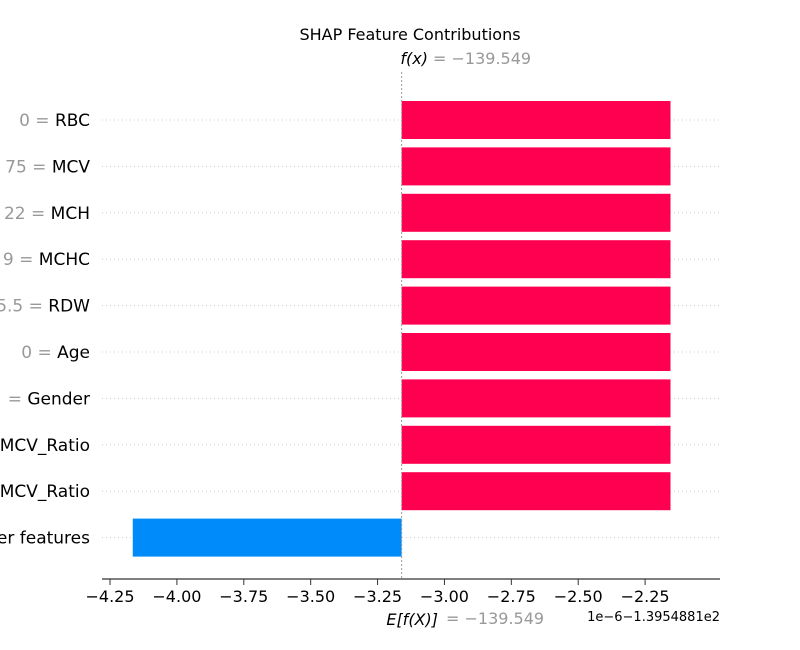 This screenshot has height=650, width=800. I want to click on bar-mch, so click(536, 212).